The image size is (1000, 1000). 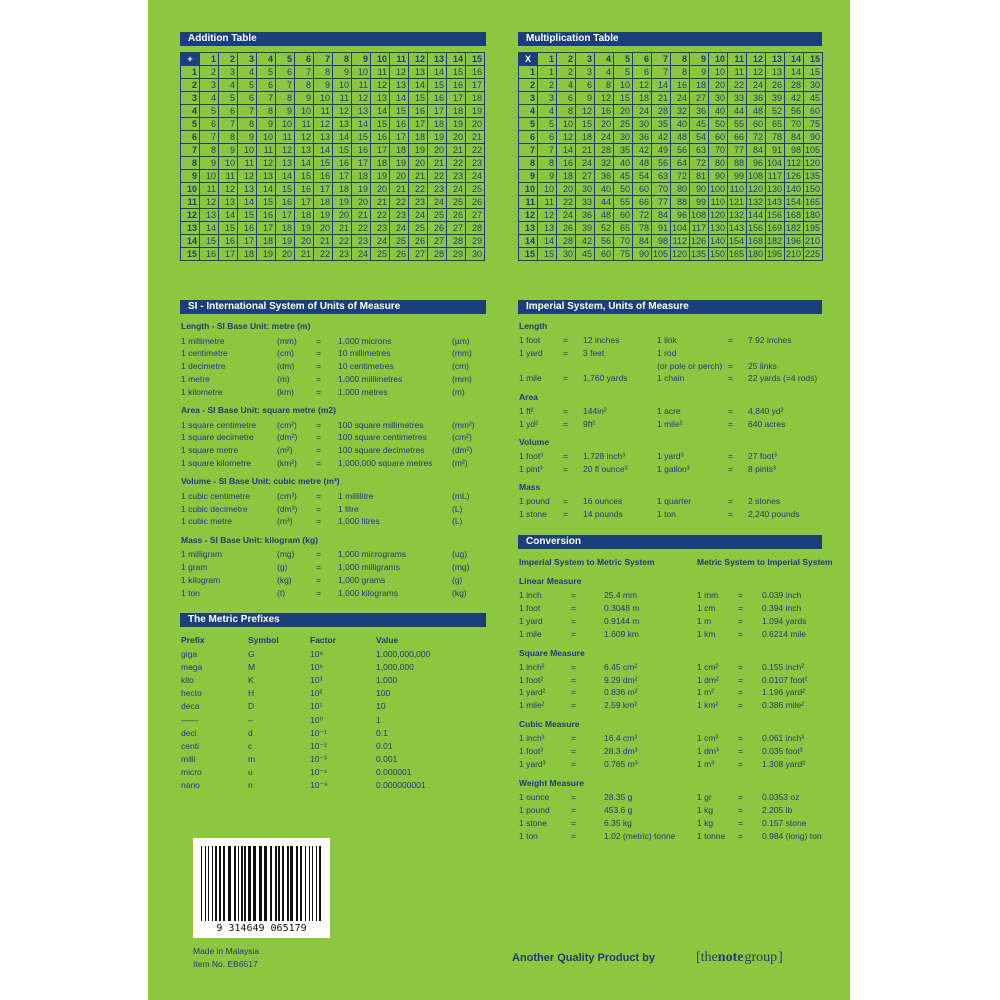 I want to click on table-cell: 24, so click(x=680, y=98).